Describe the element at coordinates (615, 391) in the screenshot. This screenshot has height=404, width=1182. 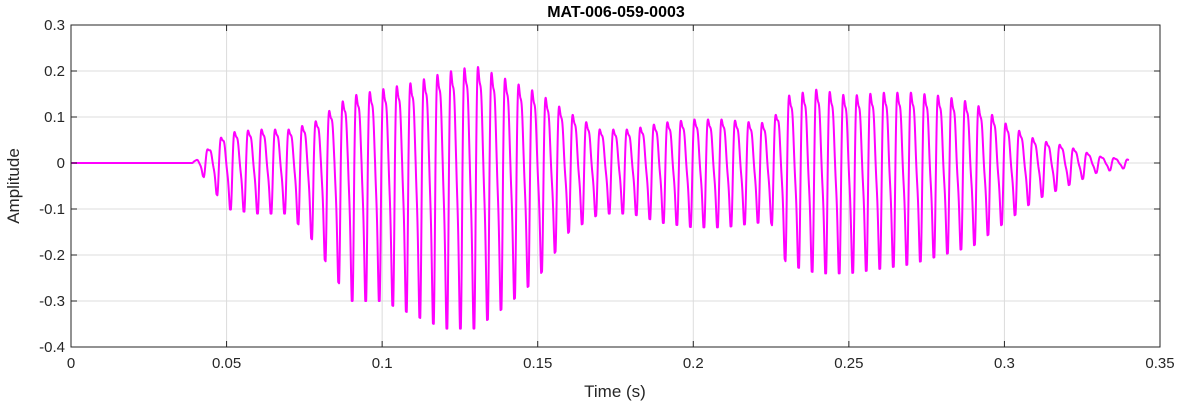
I see `x-axis-label: Time (s)` at that location.